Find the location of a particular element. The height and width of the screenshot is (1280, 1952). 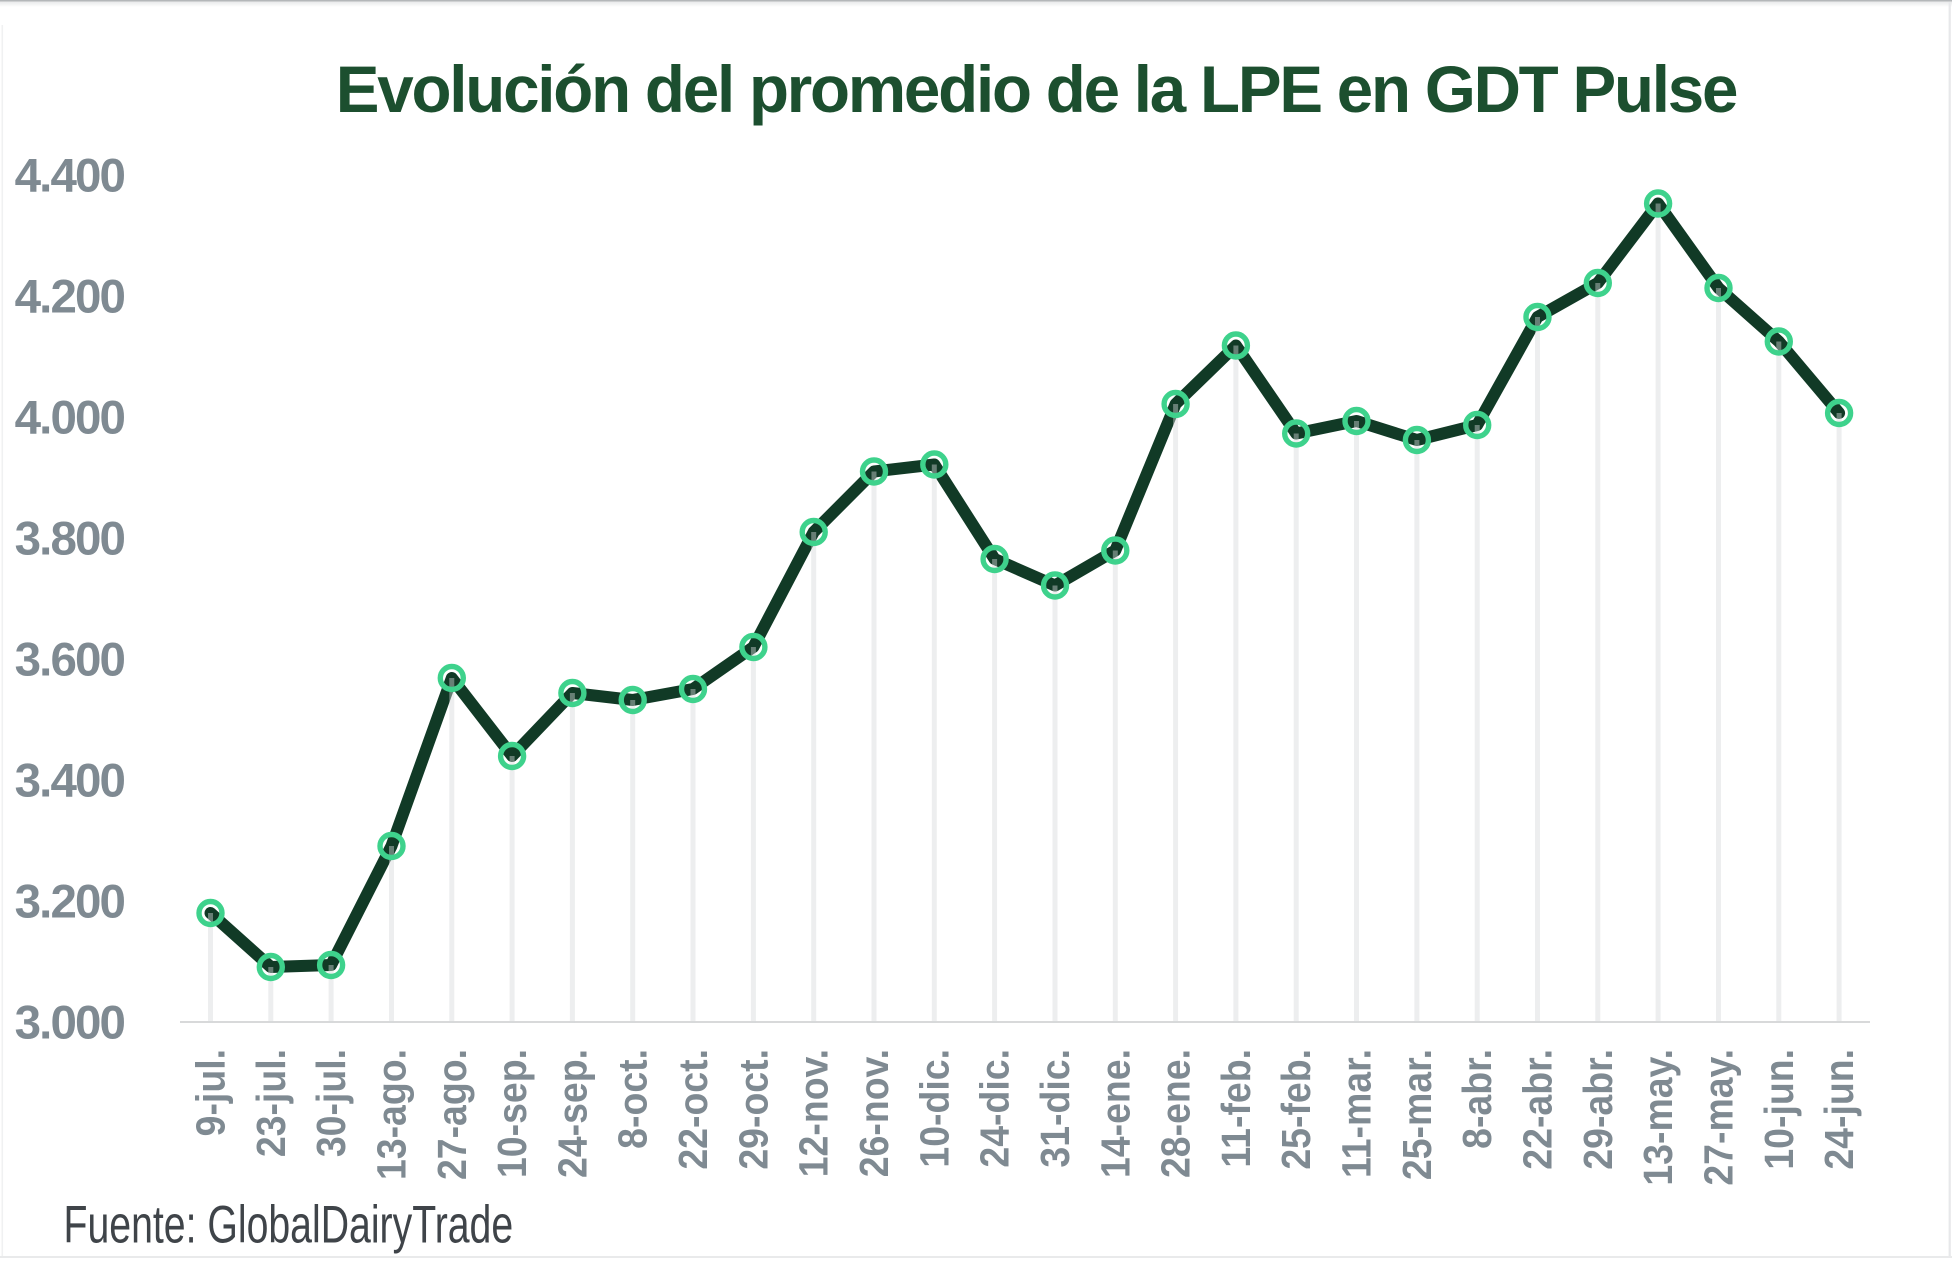

svg-text: 29-oct. is located at coordinates (754, 1109).